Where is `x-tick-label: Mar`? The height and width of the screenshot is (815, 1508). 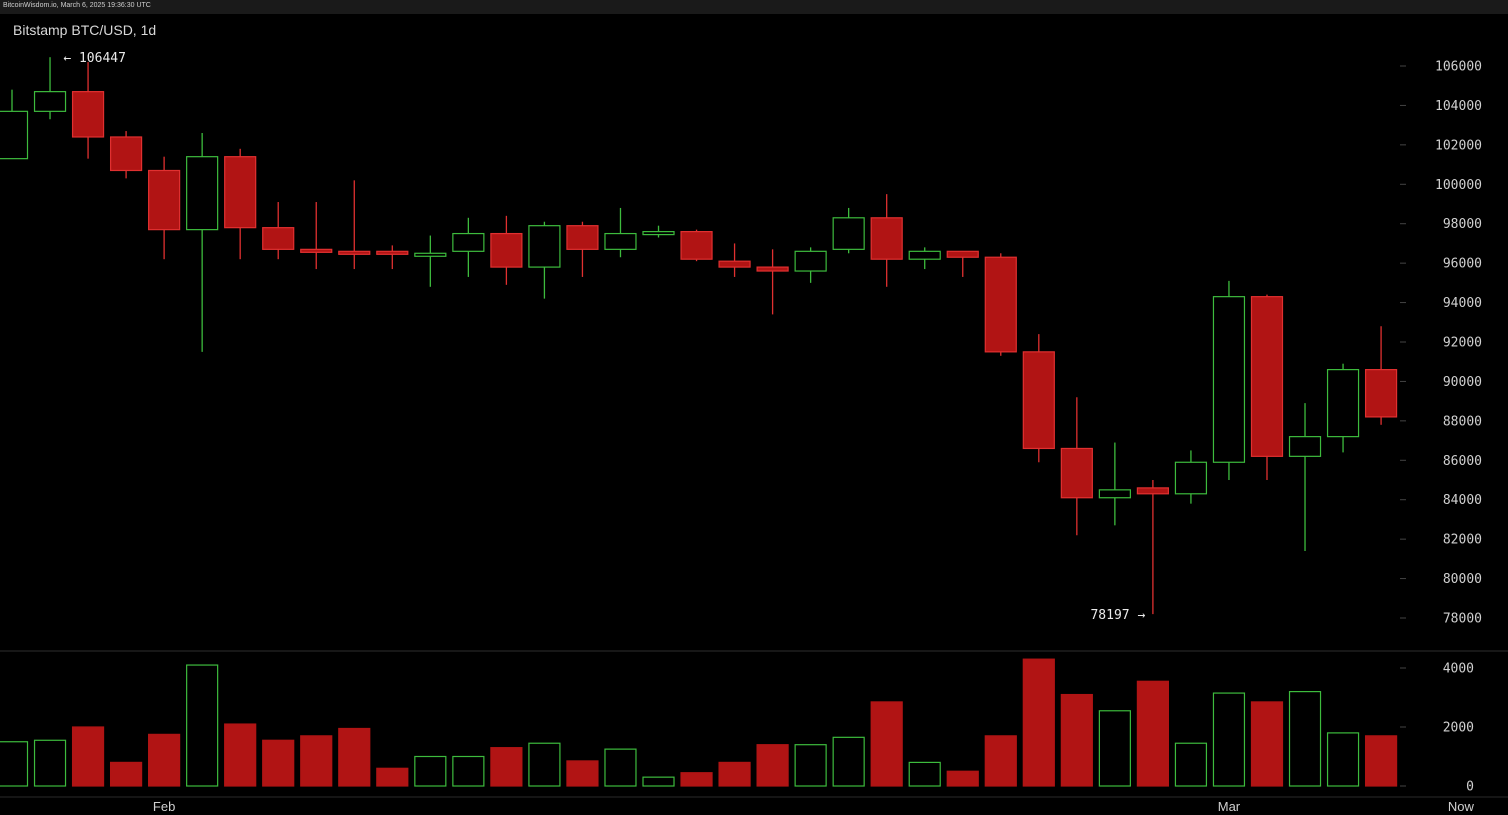
x-tick-label: Mar is located at coordinates (1229, 806).